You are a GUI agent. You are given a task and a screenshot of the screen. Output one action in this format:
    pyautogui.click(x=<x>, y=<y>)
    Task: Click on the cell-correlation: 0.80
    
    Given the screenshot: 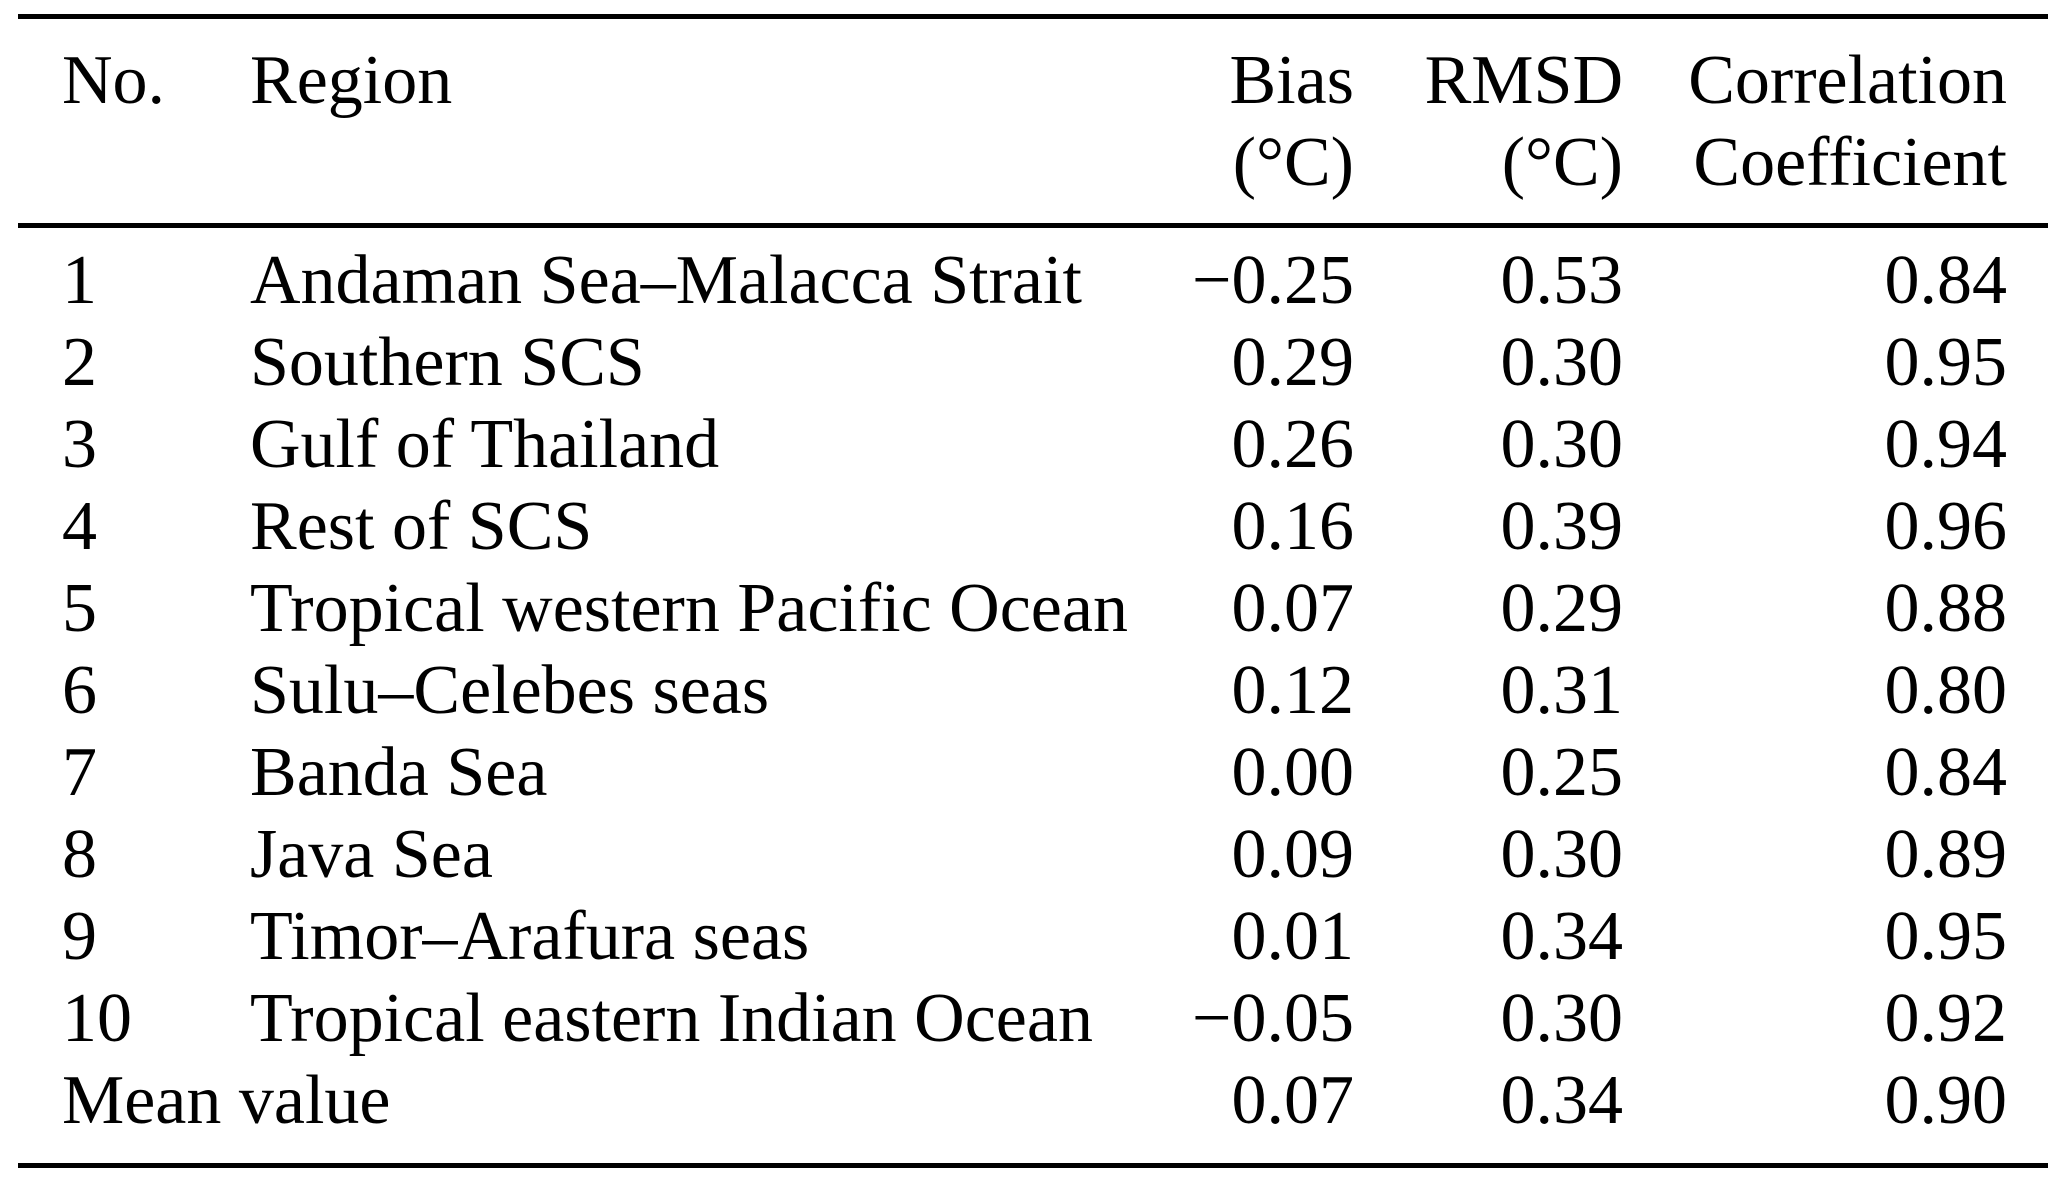 What is the action you would take?
    pyautogui.click(x=1946, y=690)
    